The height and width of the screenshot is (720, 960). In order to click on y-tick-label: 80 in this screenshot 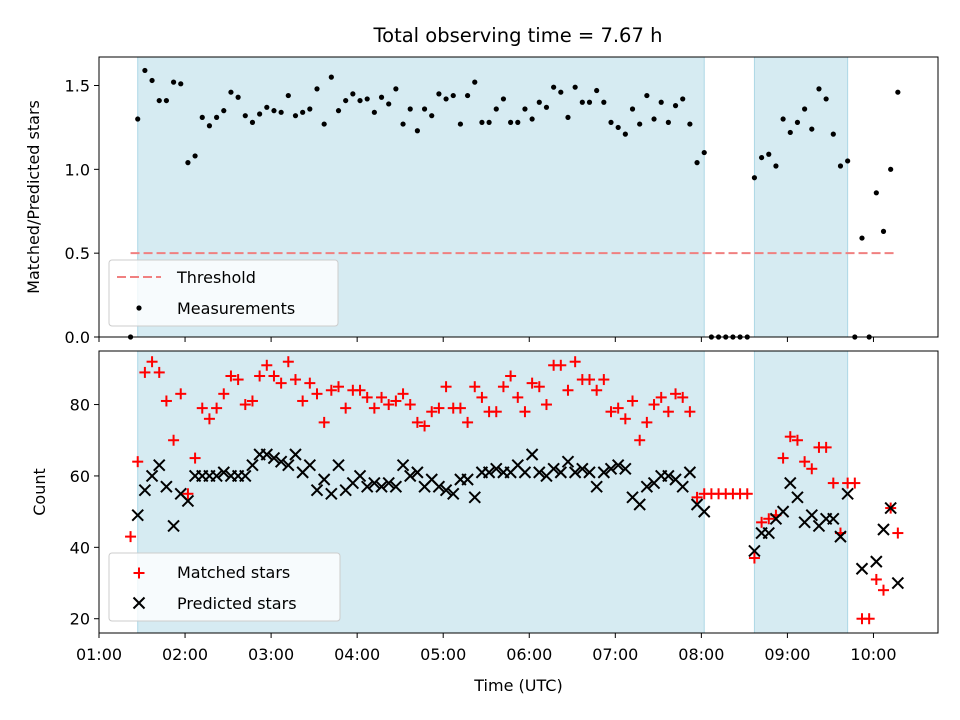, I will do `click(80, 405)`.